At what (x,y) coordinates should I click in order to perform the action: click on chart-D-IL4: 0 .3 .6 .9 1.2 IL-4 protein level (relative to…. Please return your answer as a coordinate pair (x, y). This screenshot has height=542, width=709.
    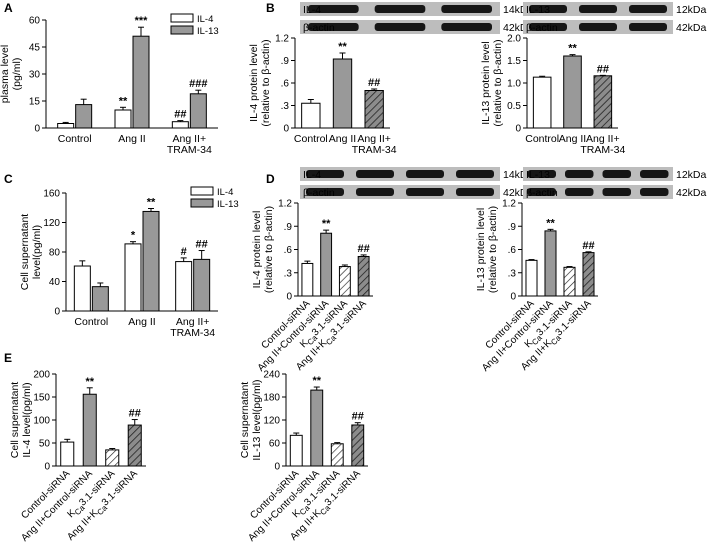
    Looking at the image, I should click on (312, 286).